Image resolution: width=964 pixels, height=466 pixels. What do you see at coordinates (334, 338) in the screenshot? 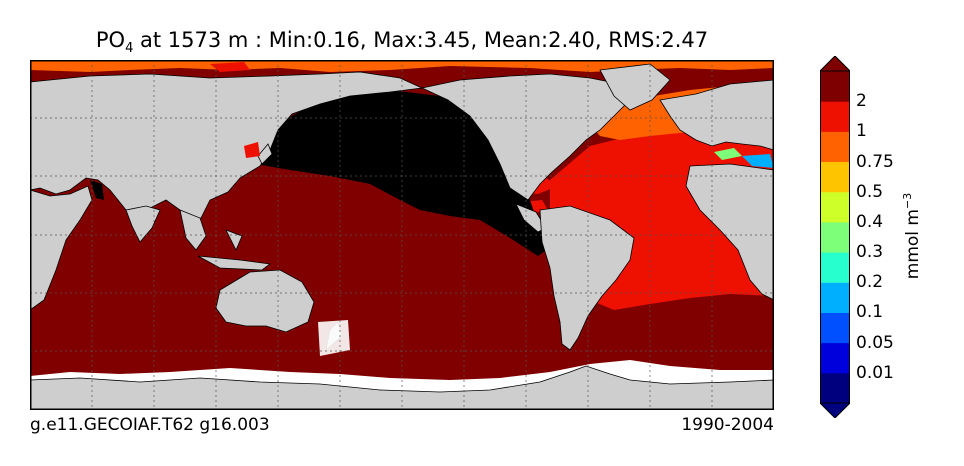
I see `nz-nodata` at bounding box center [334, 338].